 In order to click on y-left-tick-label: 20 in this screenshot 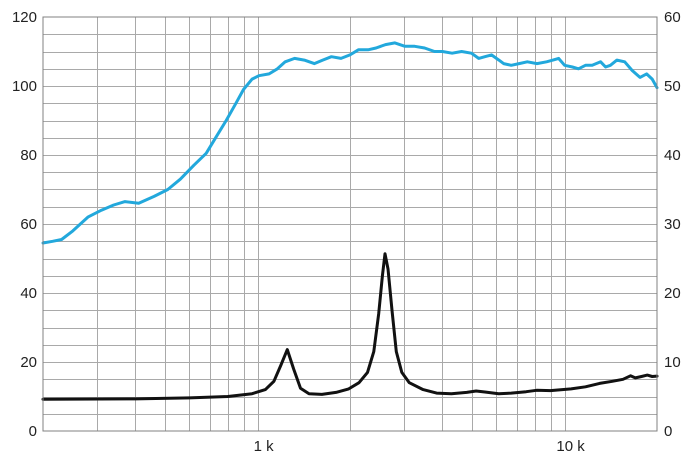, I will do `click(28, 362)`.